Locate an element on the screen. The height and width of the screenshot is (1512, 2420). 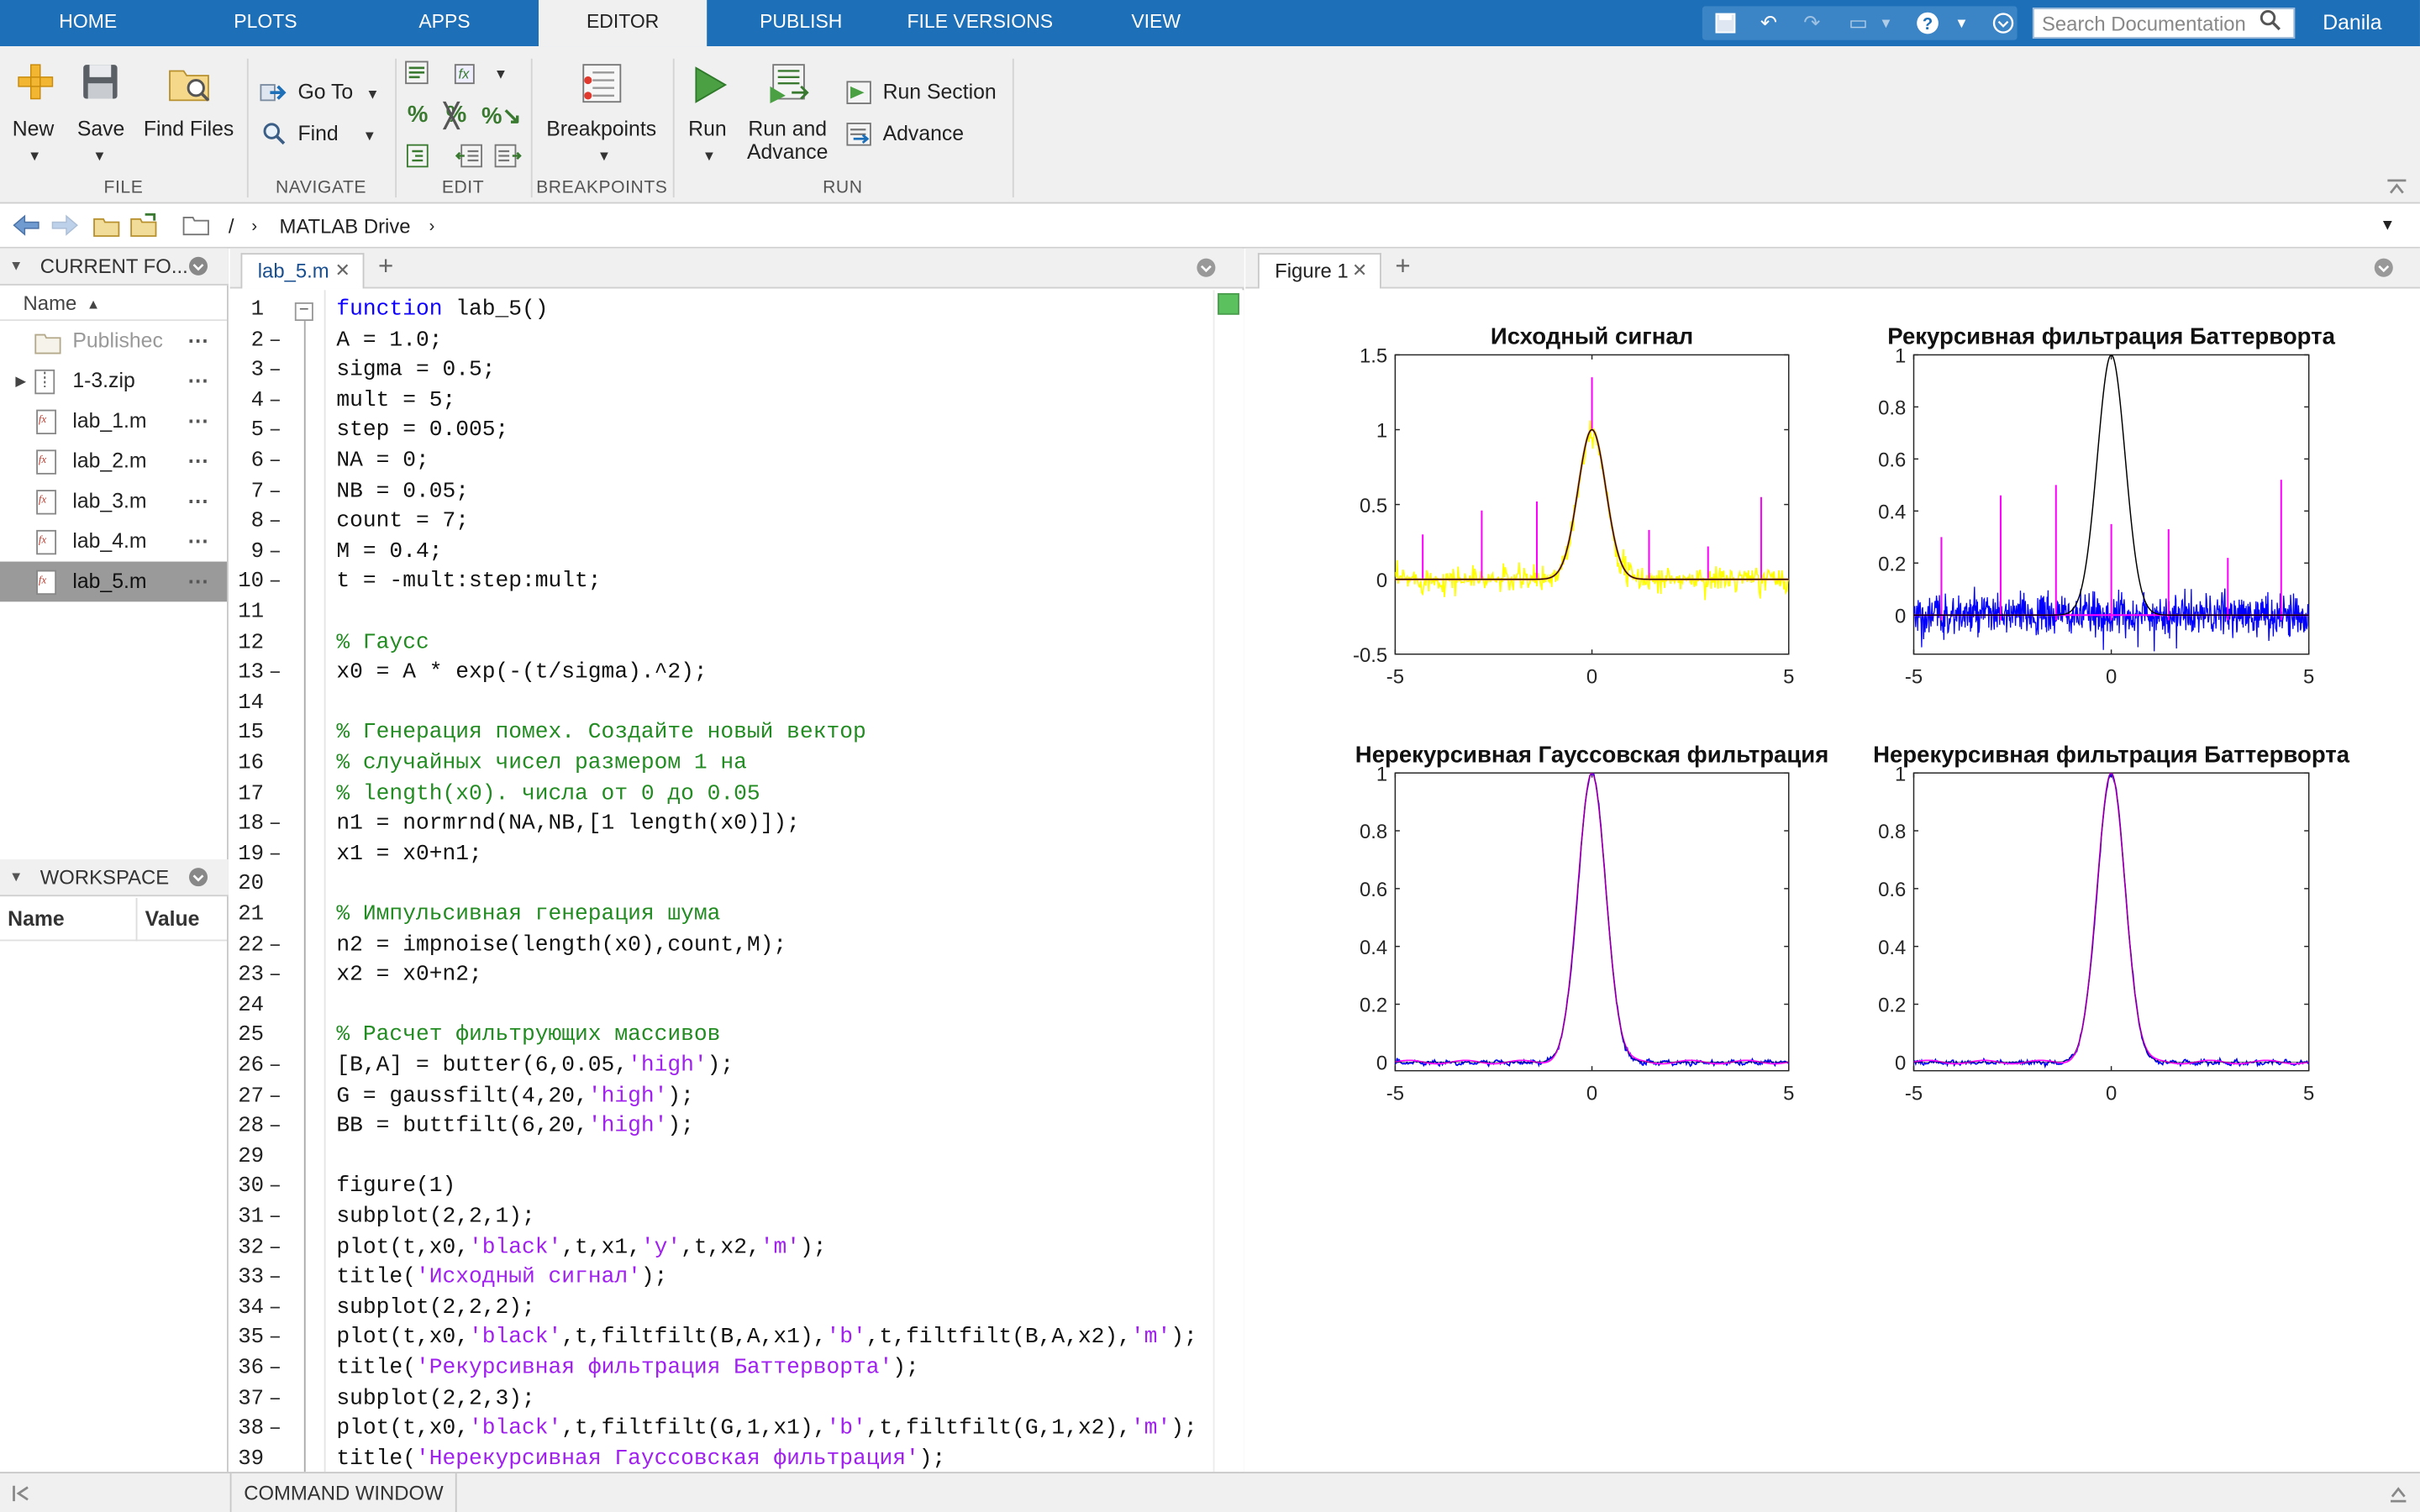
line-number: 34 is located at coordinates (251, 1307).